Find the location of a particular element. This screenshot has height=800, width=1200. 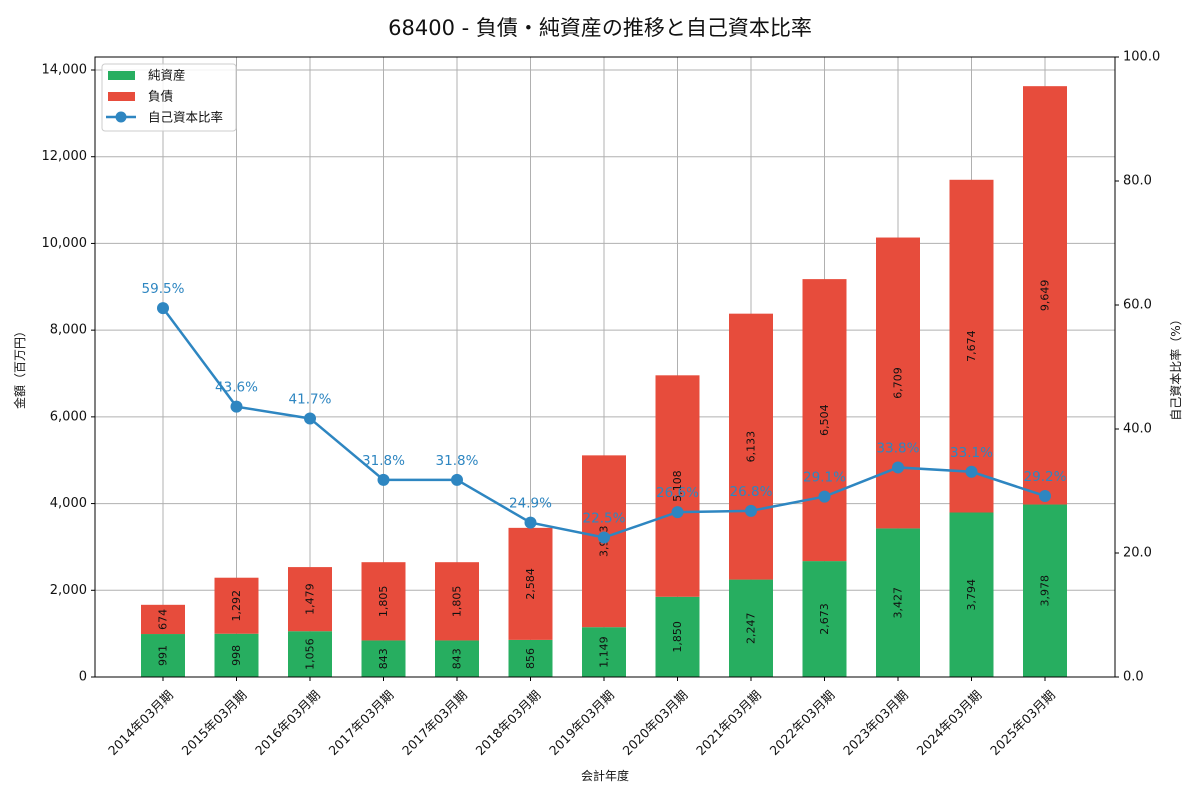

bar-label-liabilities: 6,504 is located at coordinates (824, 420).